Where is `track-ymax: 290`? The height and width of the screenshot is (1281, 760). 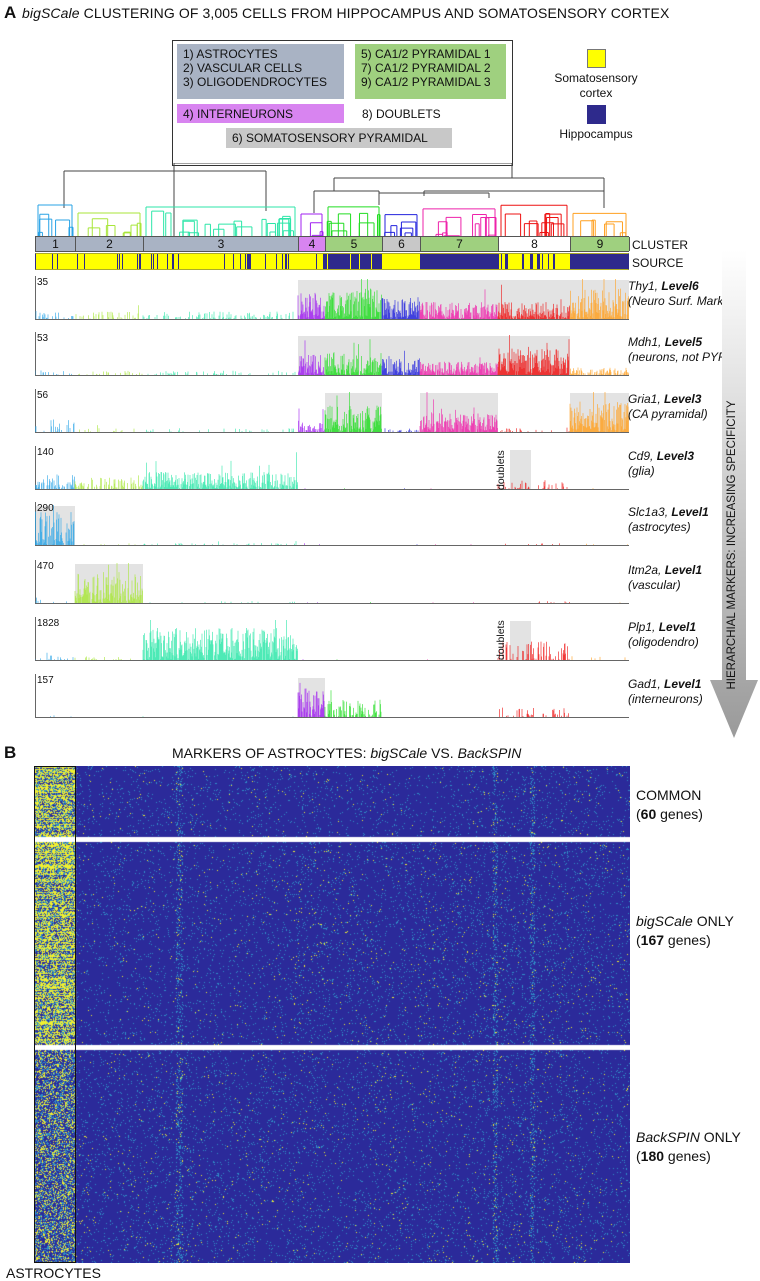 track-ymax: 290 is located at coordinates (45, 508).